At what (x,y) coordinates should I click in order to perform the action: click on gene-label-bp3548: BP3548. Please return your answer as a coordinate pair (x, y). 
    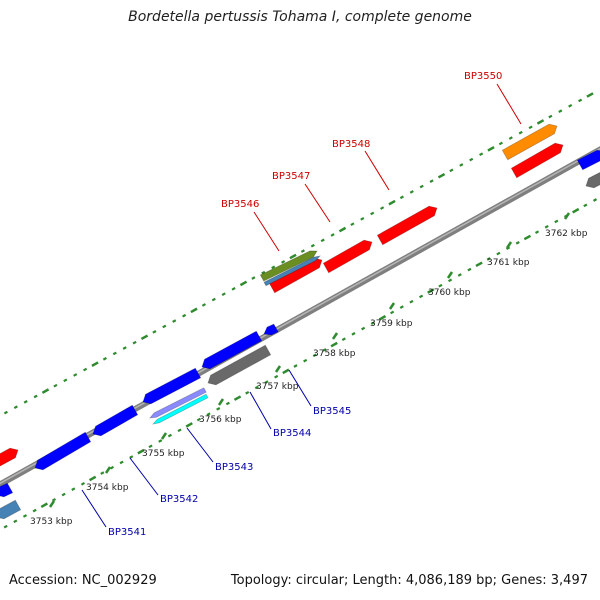
    Looking at the image, I should click on (351, 144).